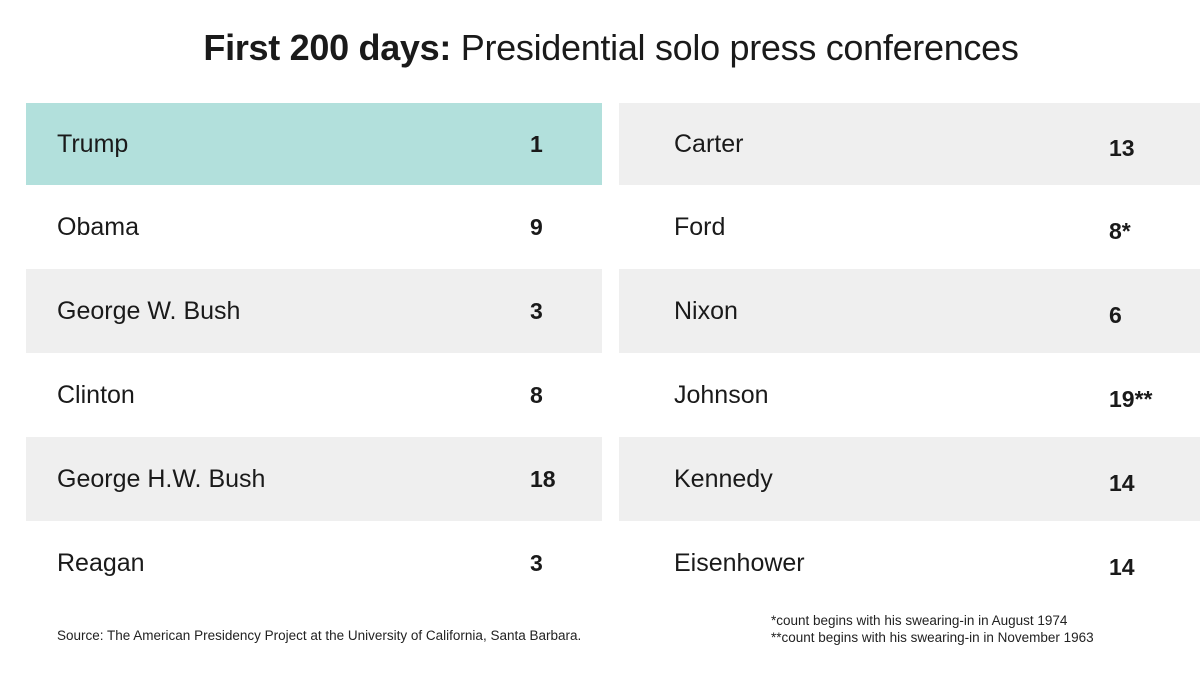  Describe the element at coordinates (739, 47) in the screenshot. I see `chart-title-rest: Presidential solo press conferences` at that location.